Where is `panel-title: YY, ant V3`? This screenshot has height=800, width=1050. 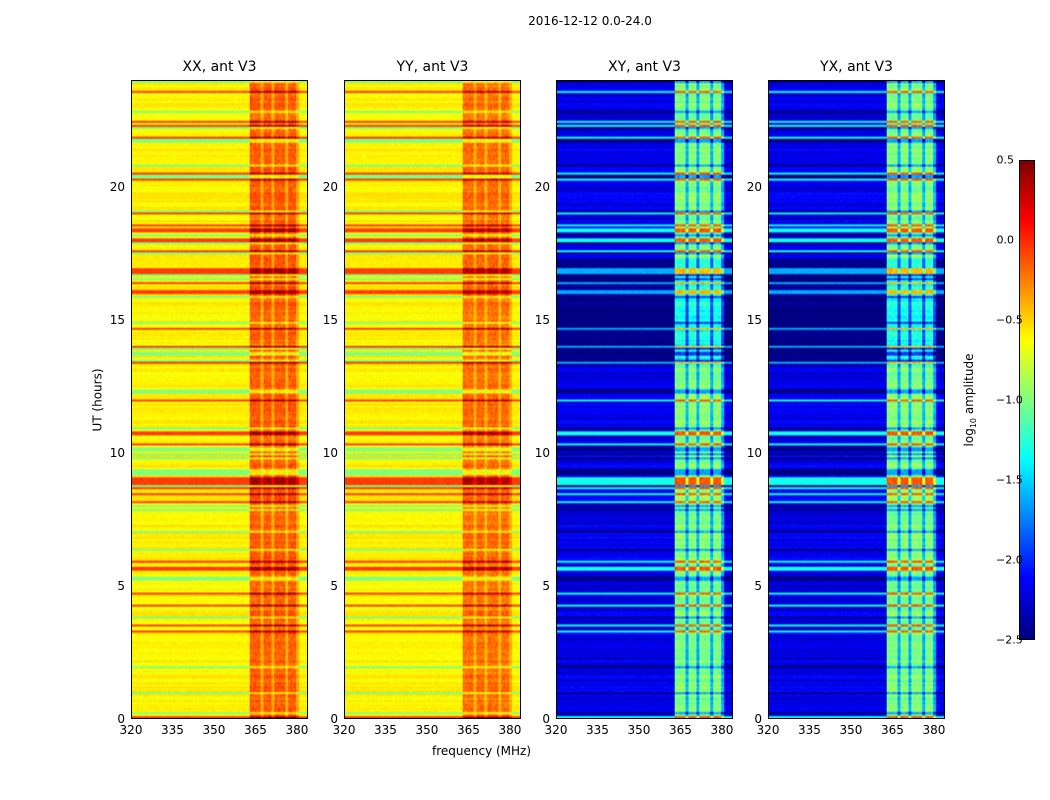 panel-title: YY, ant V3 is located at coordinates (432, 67).